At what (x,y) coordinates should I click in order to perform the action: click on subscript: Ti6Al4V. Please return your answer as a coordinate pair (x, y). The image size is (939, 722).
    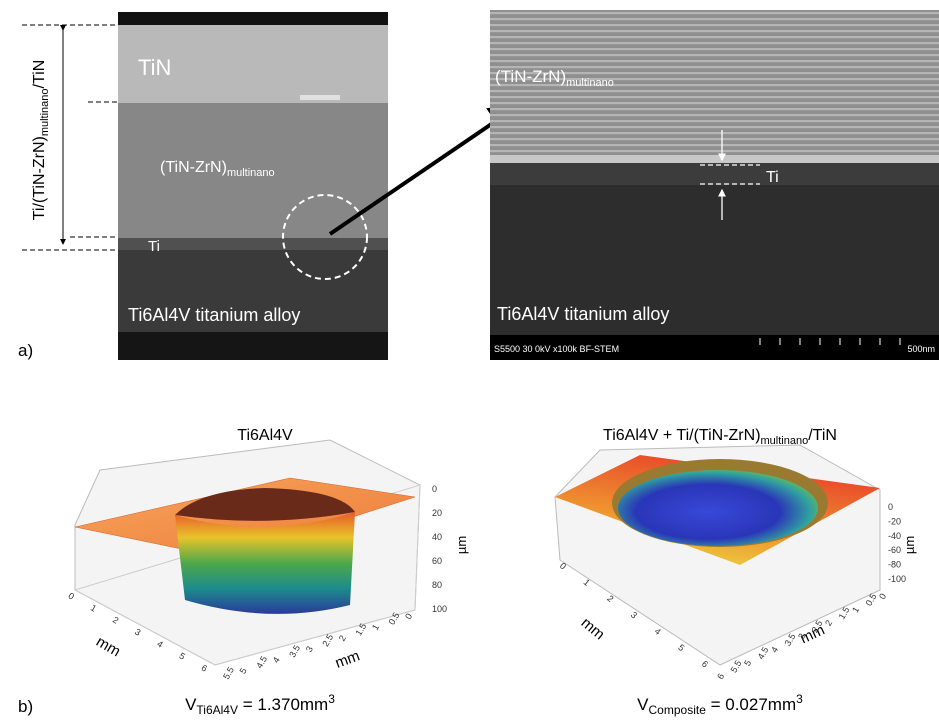
    Looking at the image, I should click on (217, 710).